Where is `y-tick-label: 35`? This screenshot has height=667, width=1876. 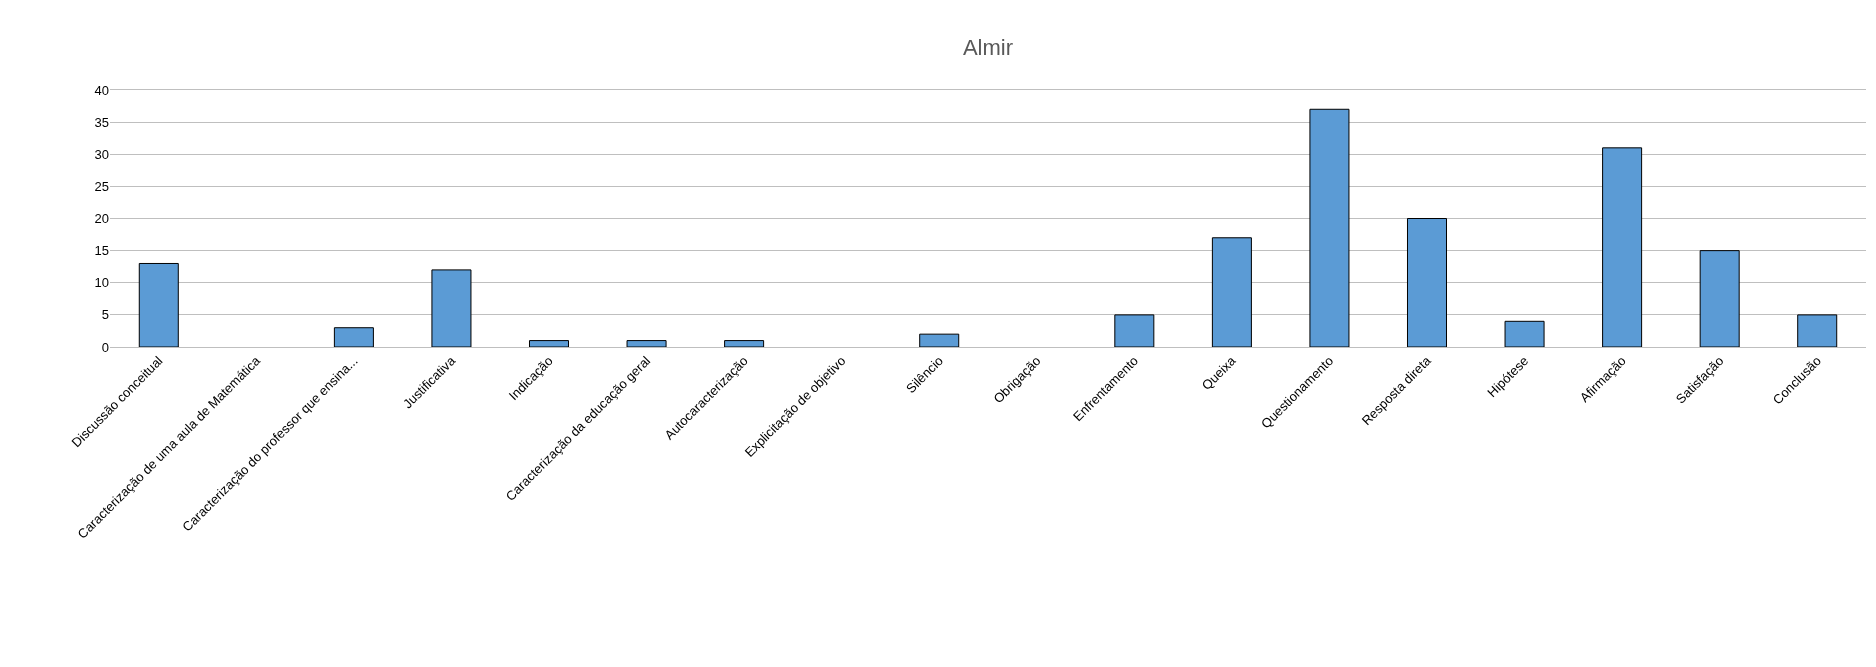
y-tick-label: 35 is located at coordinates (101, 122).